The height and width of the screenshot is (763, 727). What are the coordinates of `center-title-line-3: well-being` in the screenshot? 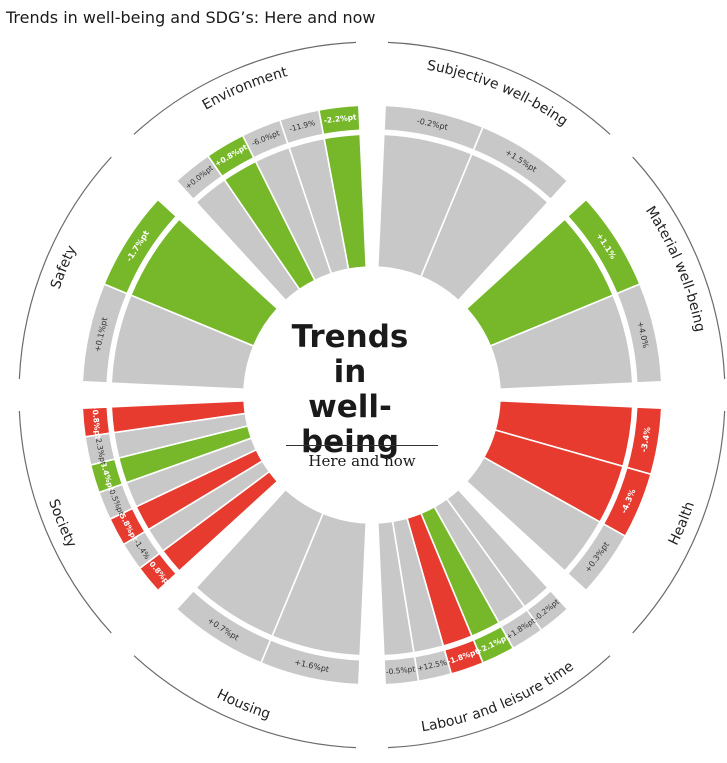 It's located at (350, 424).